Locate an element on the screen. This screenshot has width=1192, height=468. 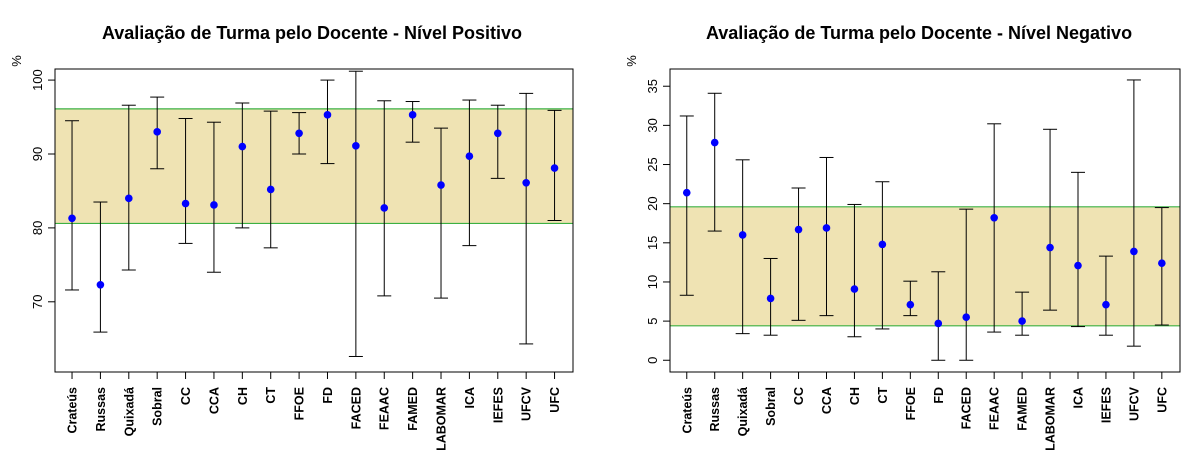
y-tick-label: 80 is located at coordinates (37, 228).